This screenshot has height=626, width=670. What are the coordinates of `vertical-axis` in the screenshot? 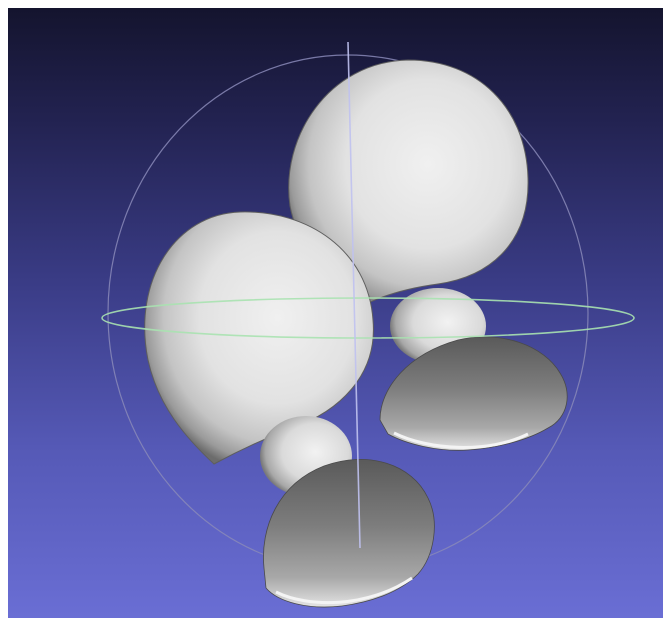 It's located at (354, 295).